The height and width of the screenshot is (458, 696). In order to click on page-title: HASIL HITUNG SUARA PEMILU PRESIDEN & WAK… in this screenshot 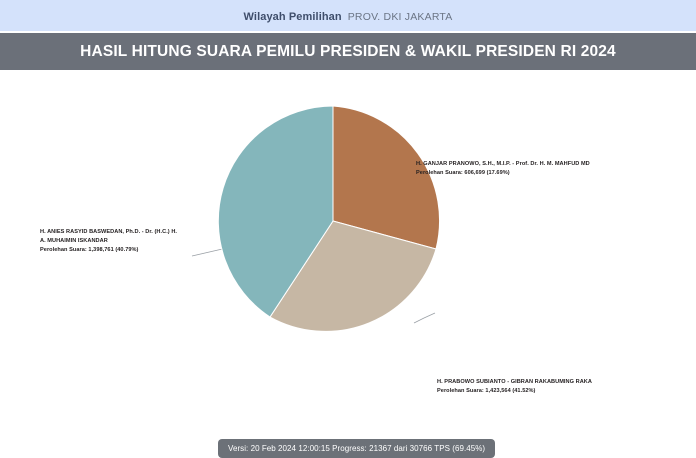, I will do `click(348, 51)`.